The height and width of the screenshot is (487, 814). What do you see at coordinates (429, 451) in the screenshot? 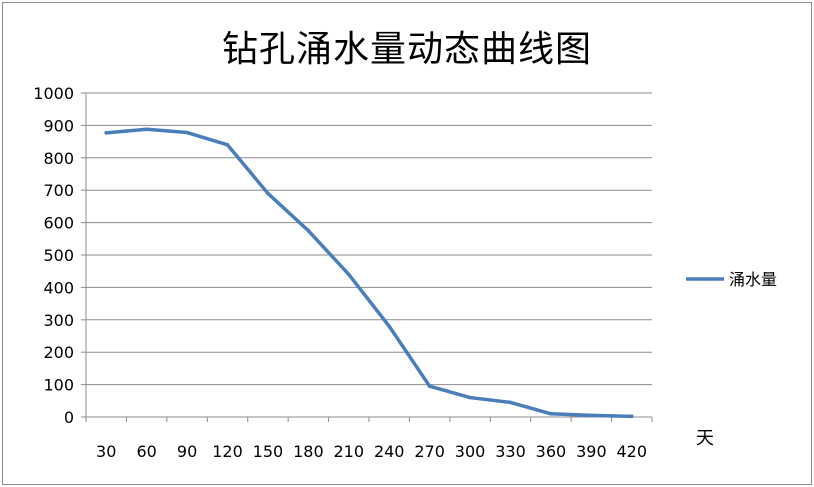
I see `x-tick-label: 270` at bounding box center [429, 451].